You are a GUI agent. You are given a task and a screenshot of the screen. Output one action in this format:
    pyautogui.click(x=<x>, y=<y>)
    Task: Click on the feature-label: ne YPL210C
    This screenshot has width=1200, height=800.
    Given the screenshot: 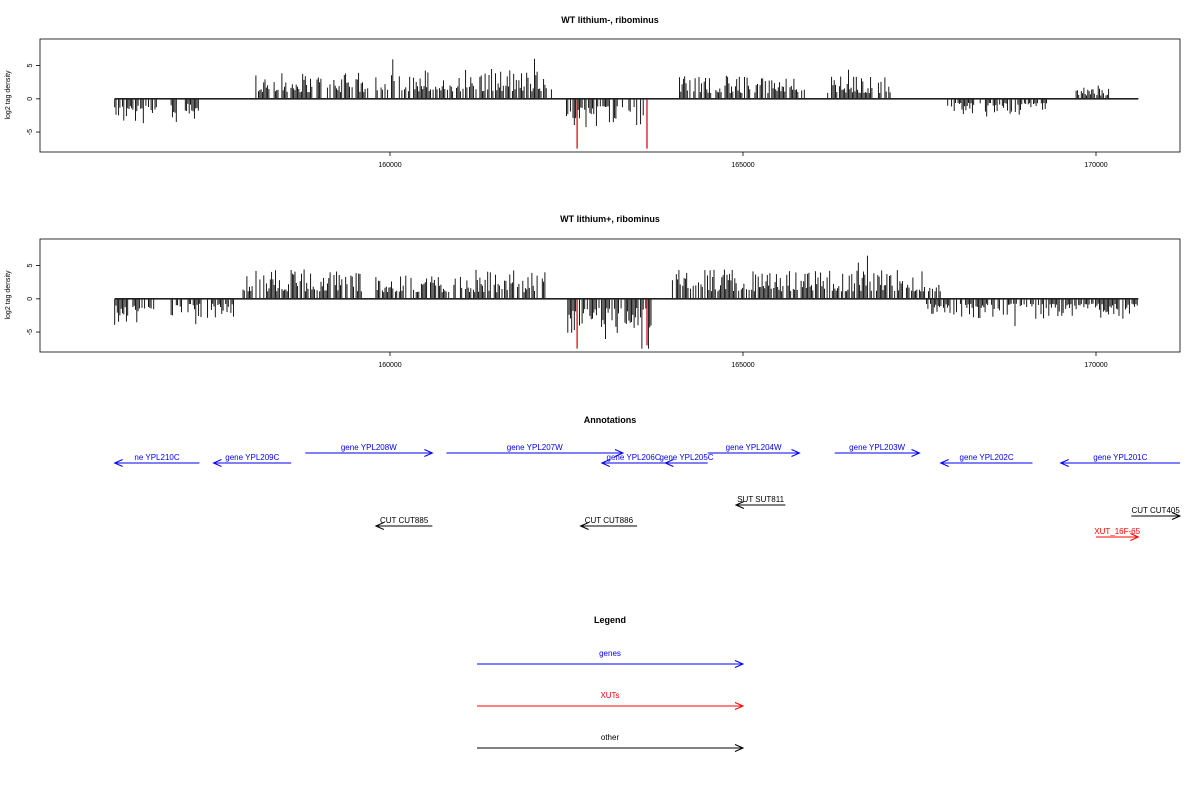 What is the action you would take?
    pyautogui.click(x=156, y=457)
    